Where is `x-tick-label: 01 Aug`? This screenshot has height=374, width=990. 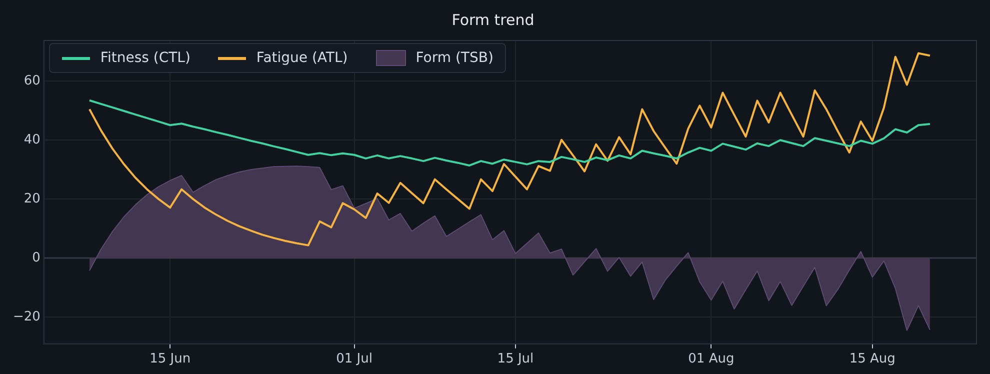 x-tick-label: 01 Aug is located at coordinates (711, 359).